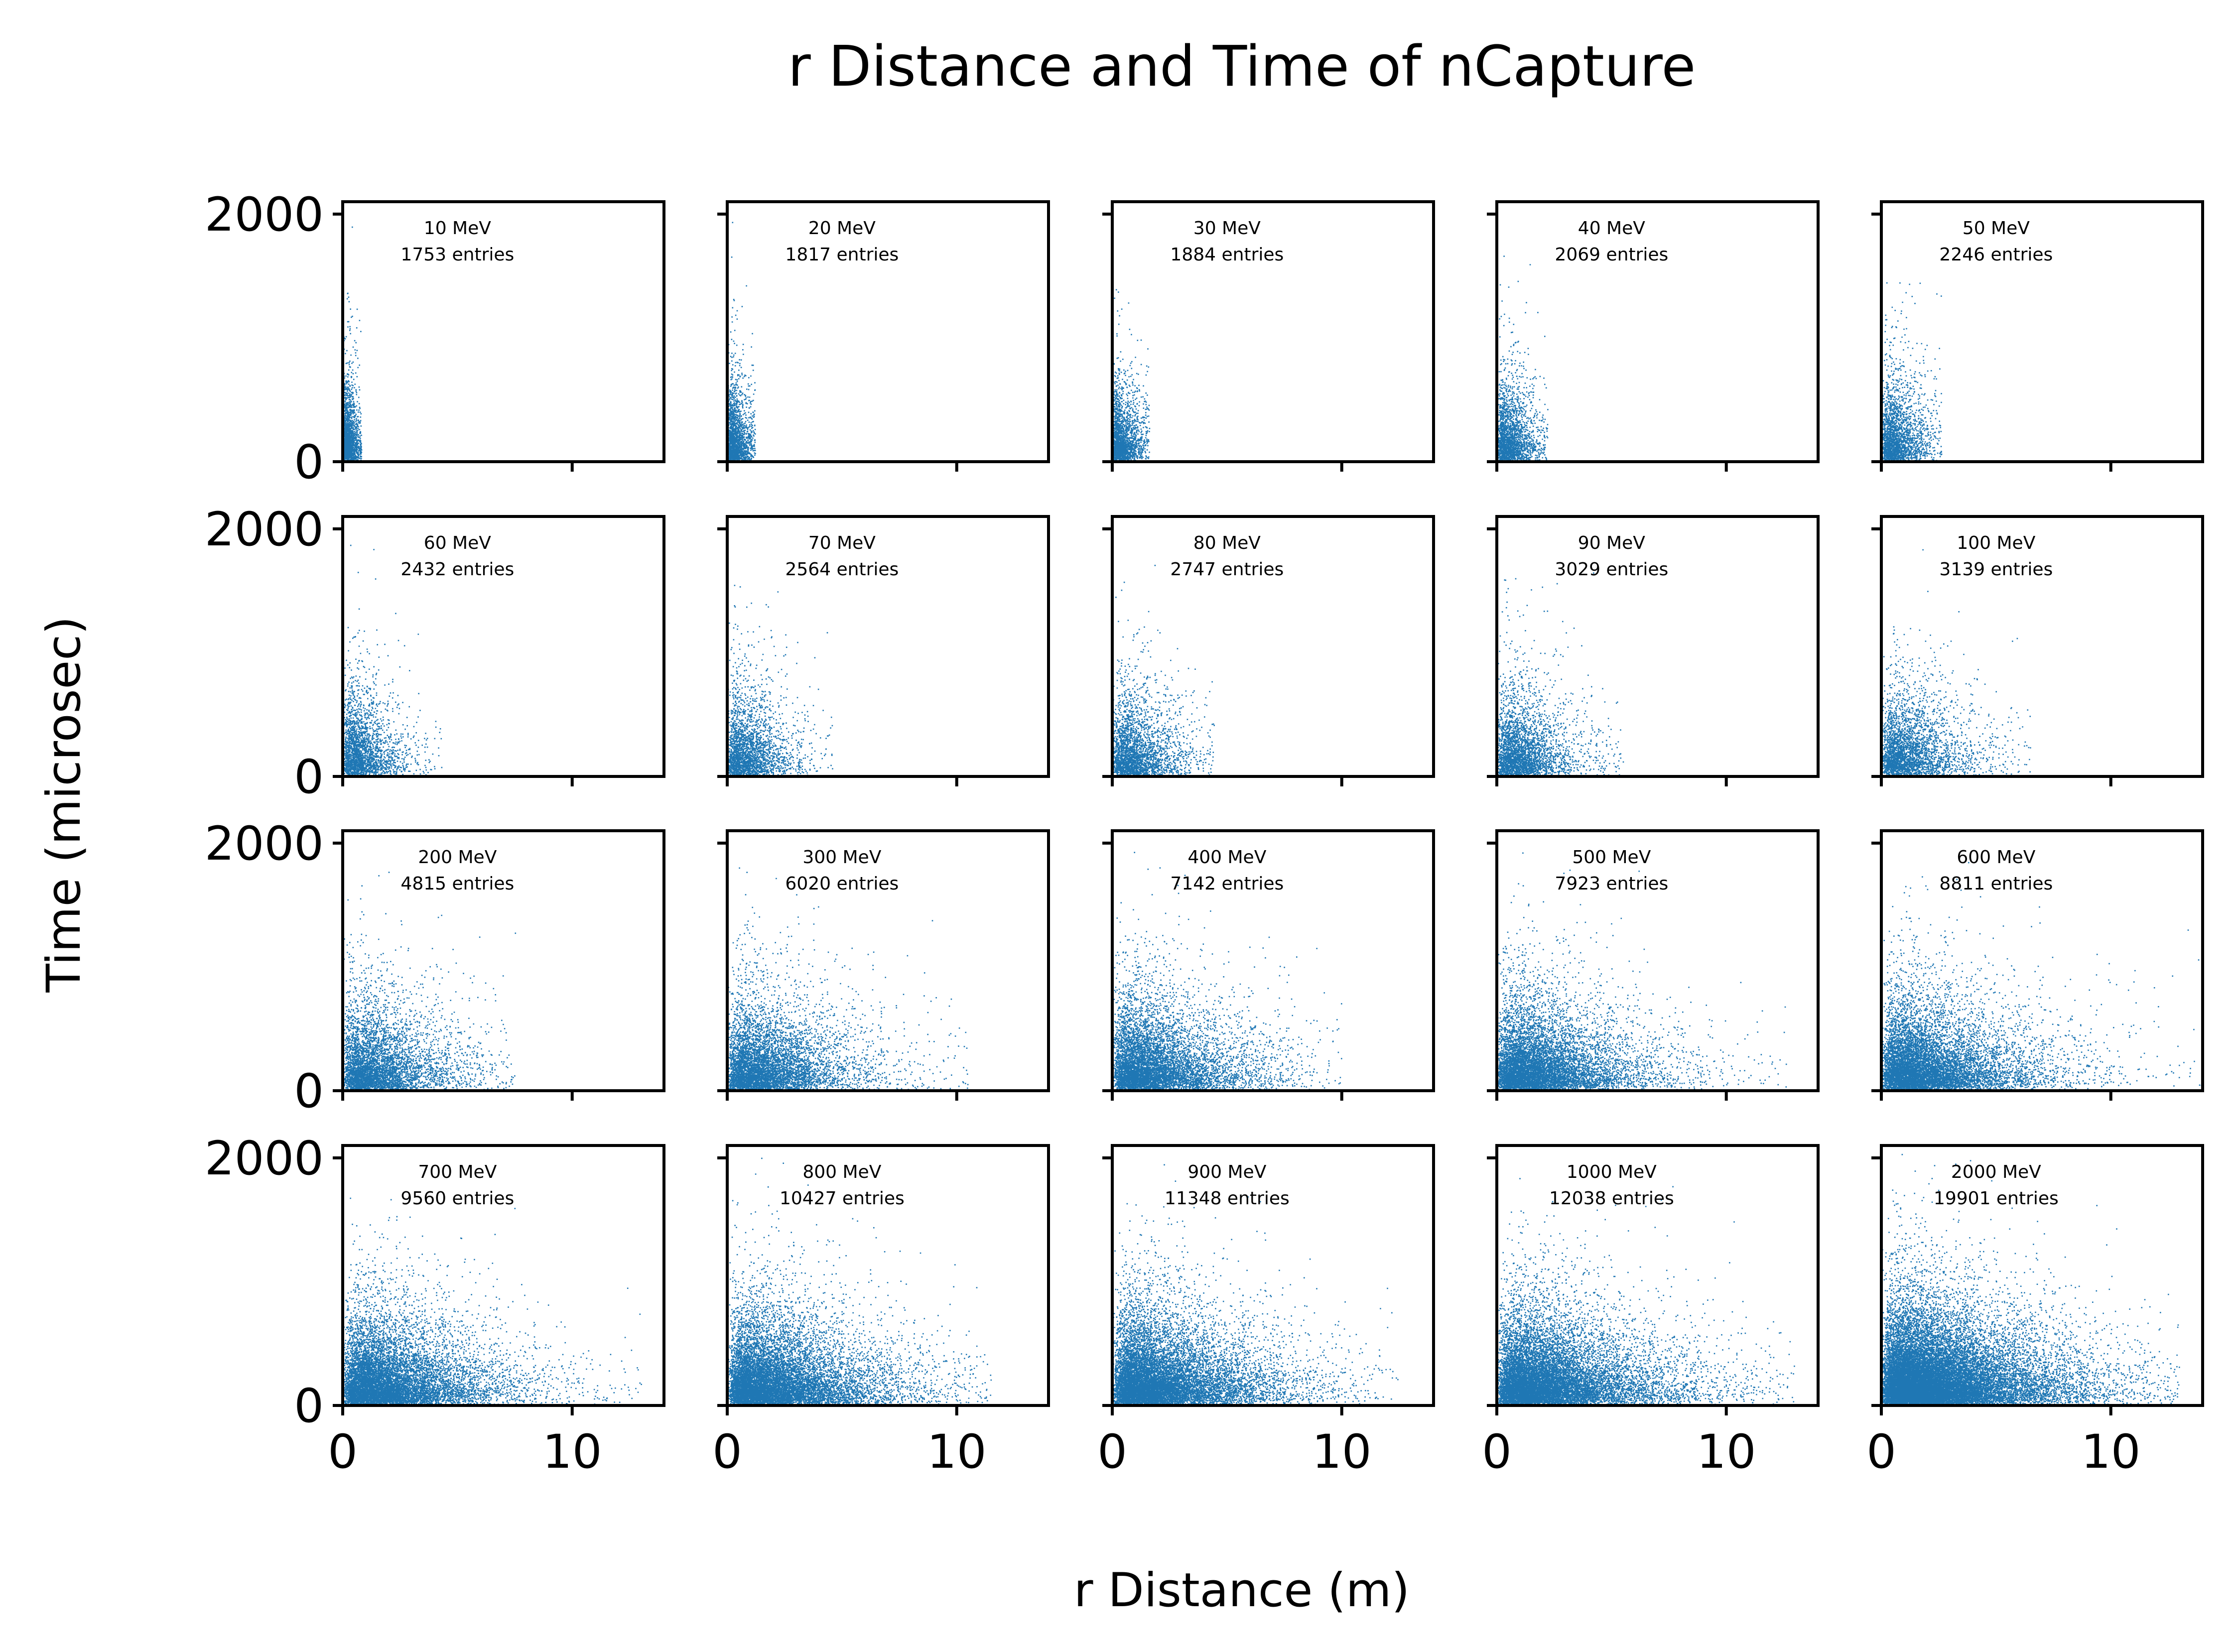 The image size is (2236, 1652). I want to click on panel-entries-label: 2564 entries, so click(842, 570).